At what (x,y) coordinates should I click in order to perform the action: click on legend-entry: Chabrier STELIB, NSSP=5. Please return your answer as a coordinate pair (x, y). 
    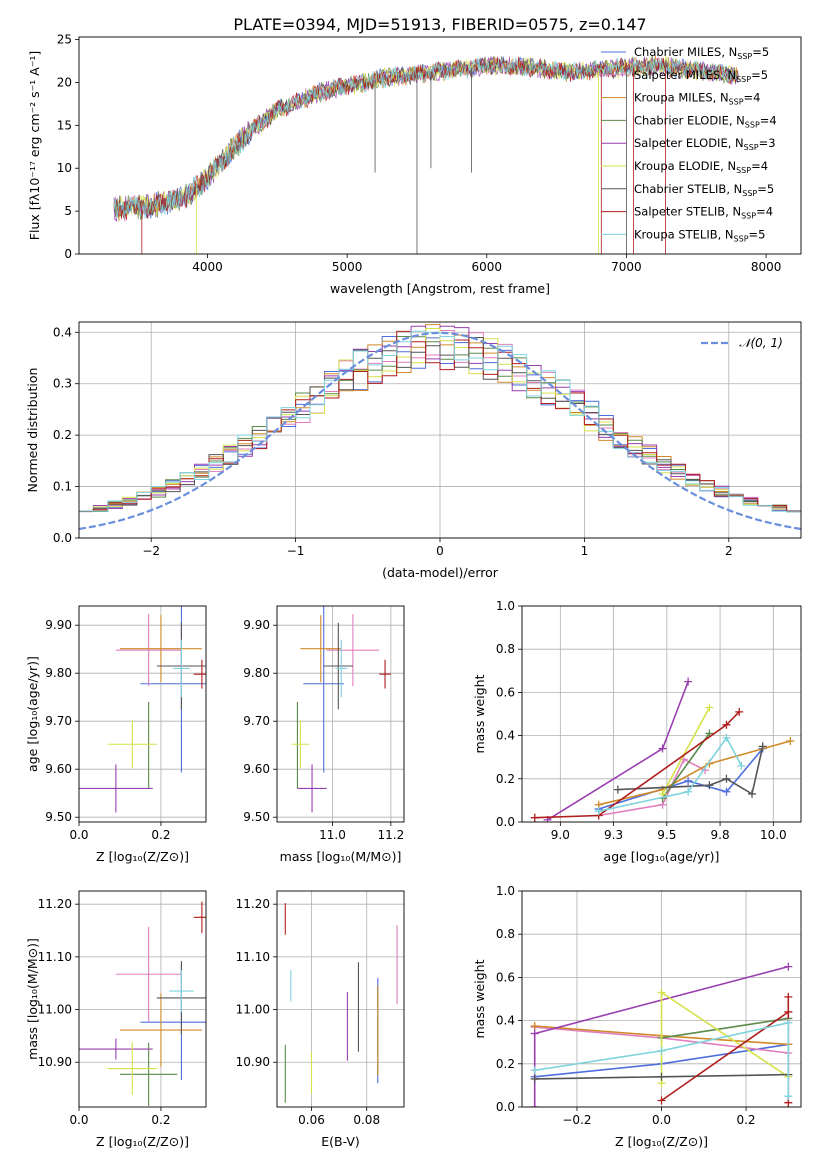
    Looking at the image, I should click on (704, 190).